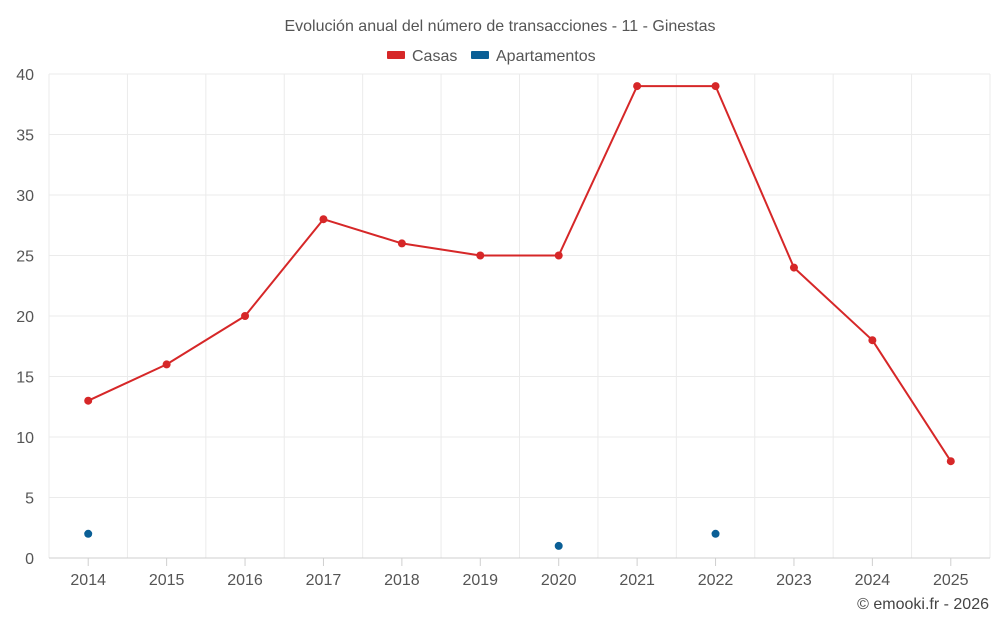 The height and width of the screenshot is (625, 1000). What do you see at coordinates (25, 257) in the screenshot?
I see `y-tick-label: 25` at bounding box center [25, 257].